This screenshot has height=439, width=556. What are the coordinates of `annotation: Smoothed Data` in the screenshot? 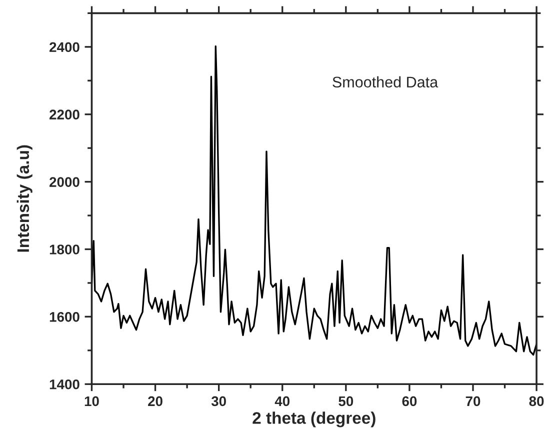 It's located at (385, 82).